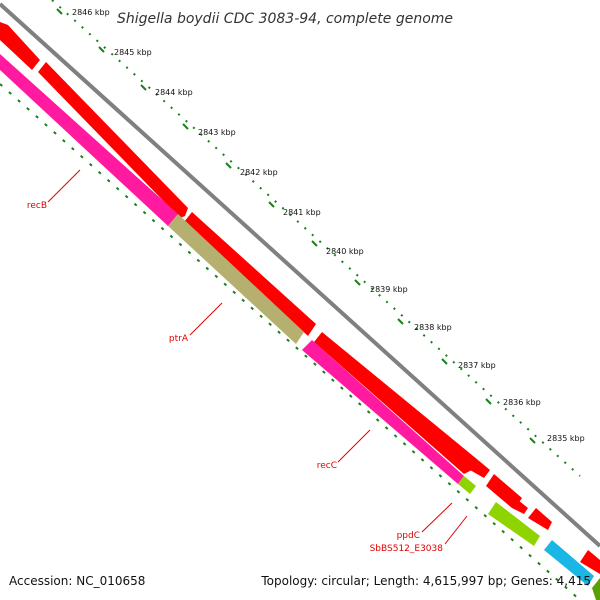  Describe the element at coordinates (37, 206) in the screenshot. I see `gene-label-recB: recB` at that location.